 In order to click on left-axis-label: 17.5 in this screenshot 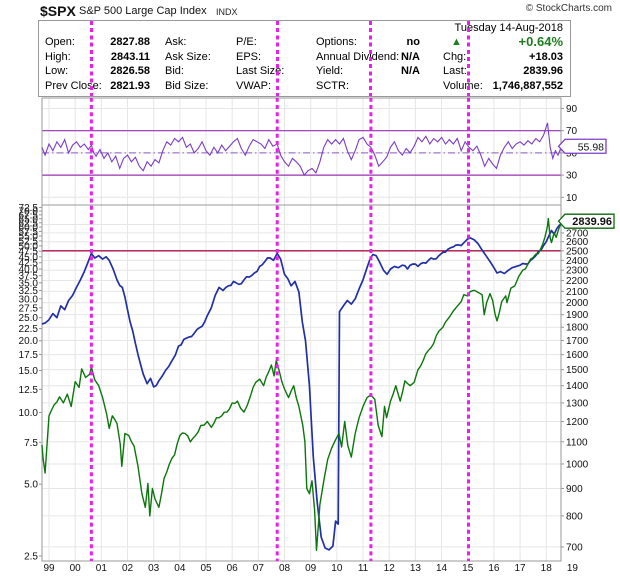, I will do `click(29, 355)`.